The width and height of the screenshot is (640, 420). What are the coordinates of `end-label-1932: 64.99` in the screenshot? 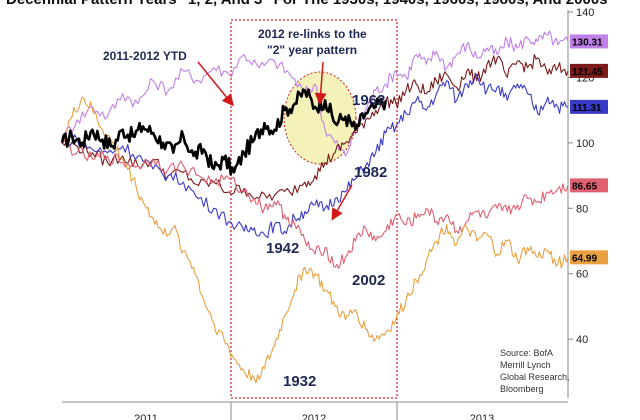 It's located at (589, 257).